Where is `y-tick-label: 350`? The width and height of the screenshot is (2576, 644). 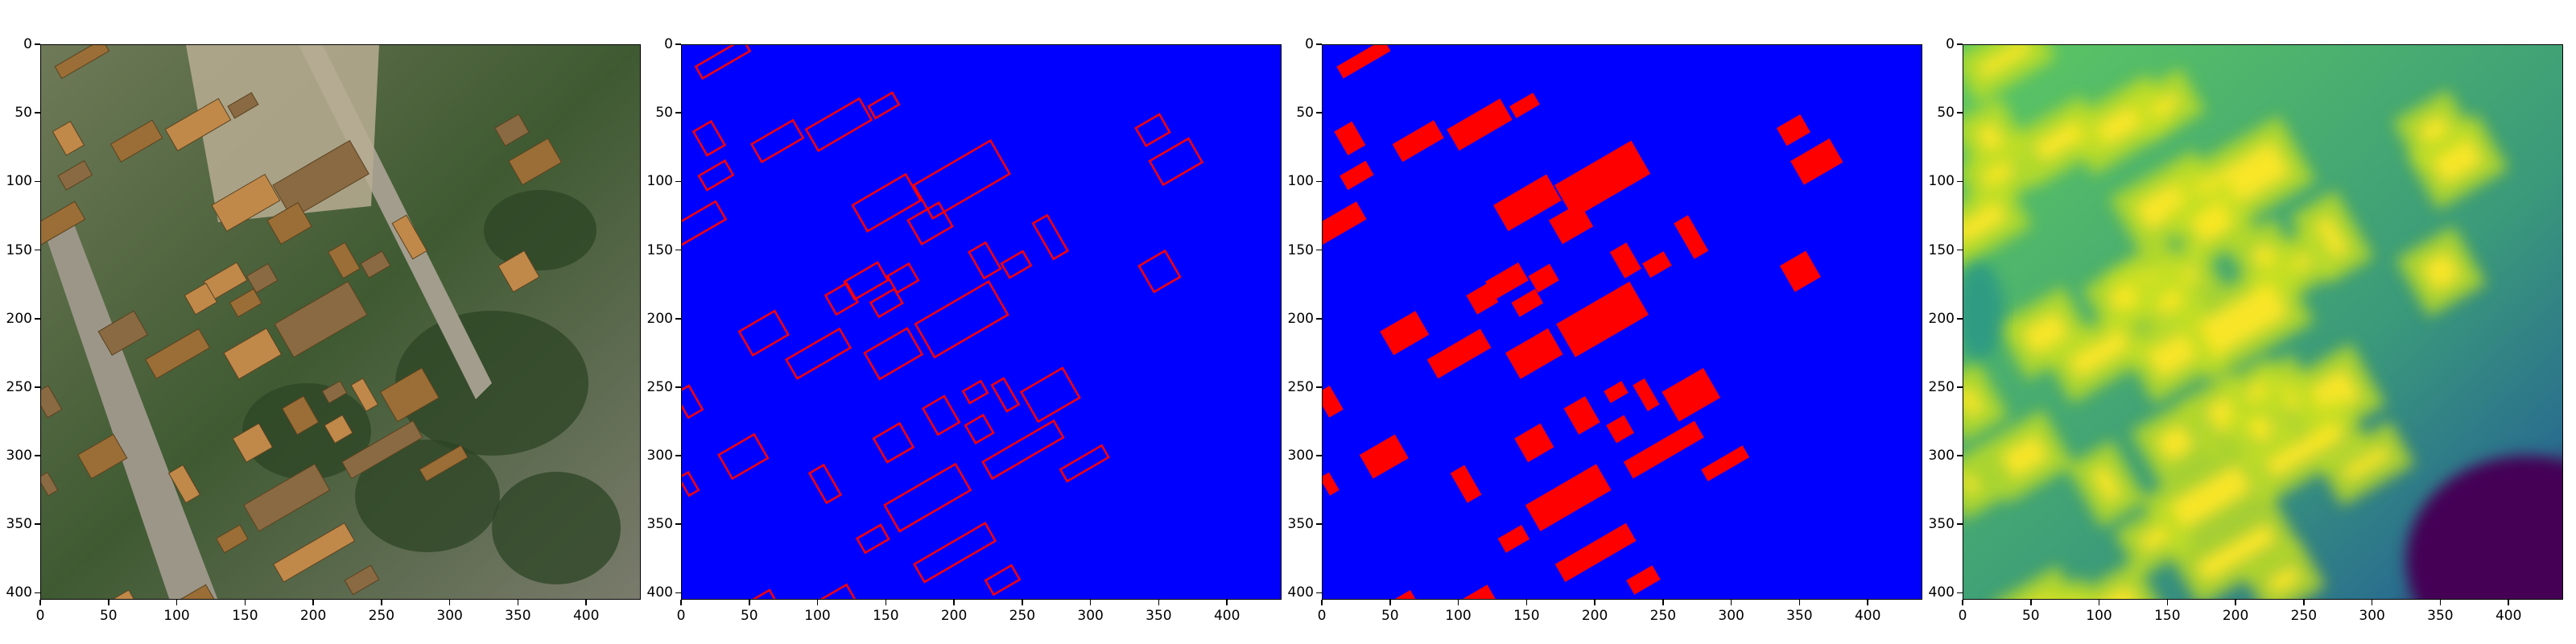
y-tick-label: 350 is located at coordinates (659, 524).